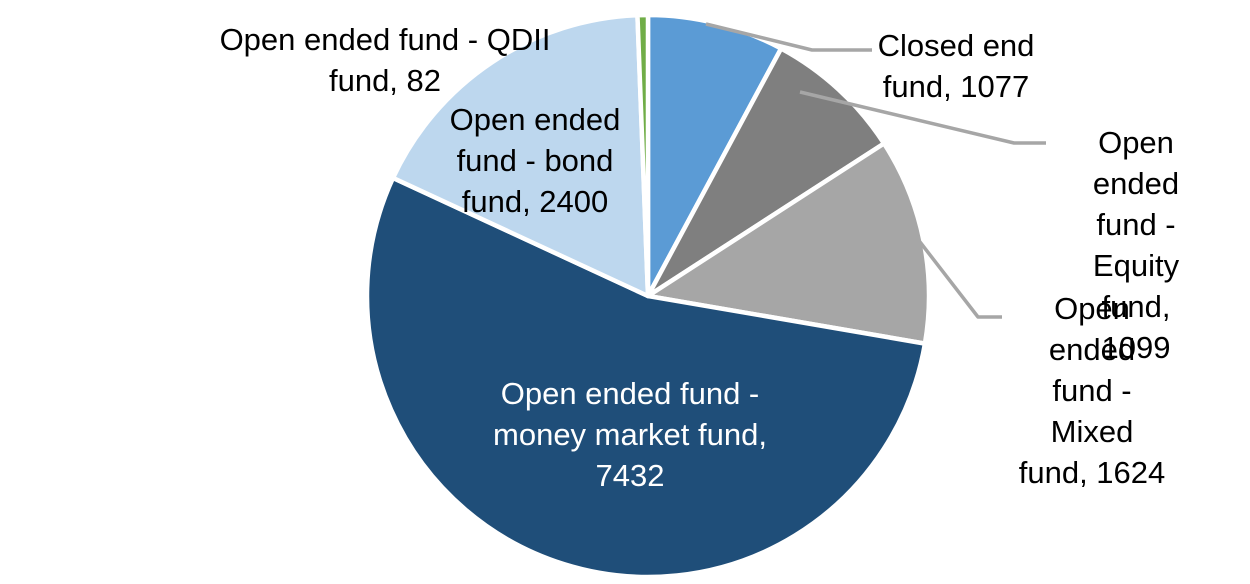 This screenshot has width=1250, height=584. I want to click on pie-slice-open-ended-fund-qdii-fund, so click(643, 155).